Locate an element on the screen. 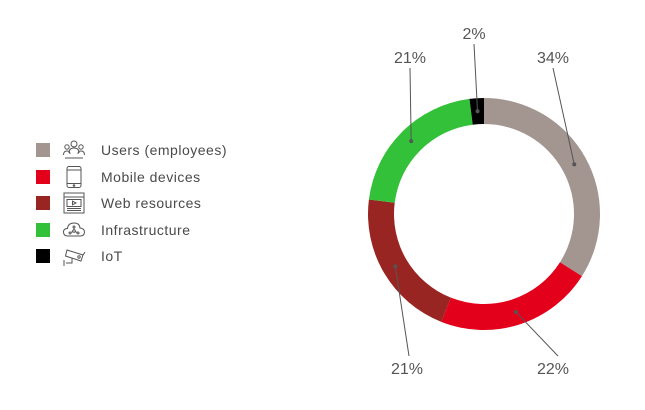  leader-dot-web is located at coordinates (395, 266).